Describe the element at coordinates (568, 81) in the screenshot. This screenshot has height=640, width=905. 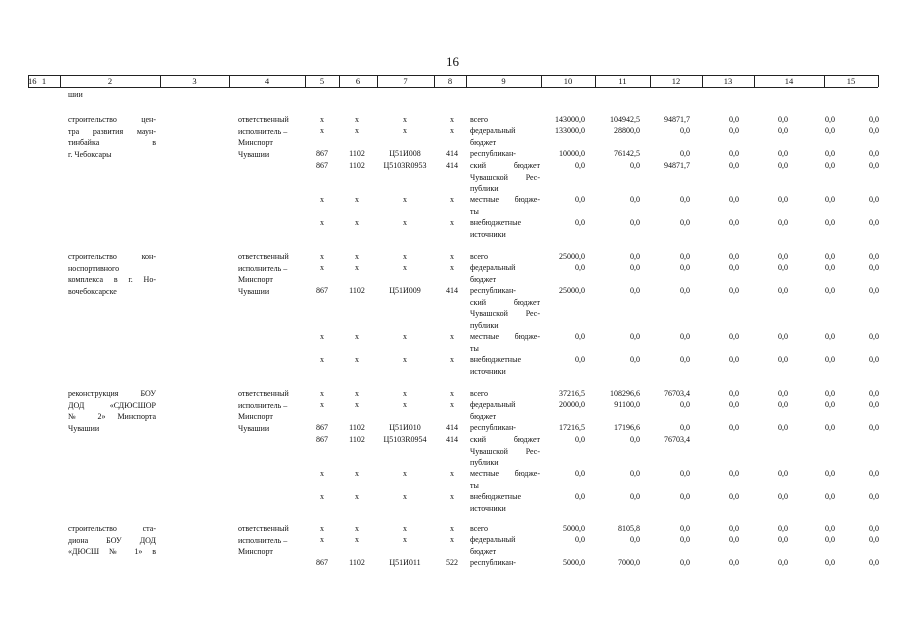
I see `header-col-10: 10` at that location.